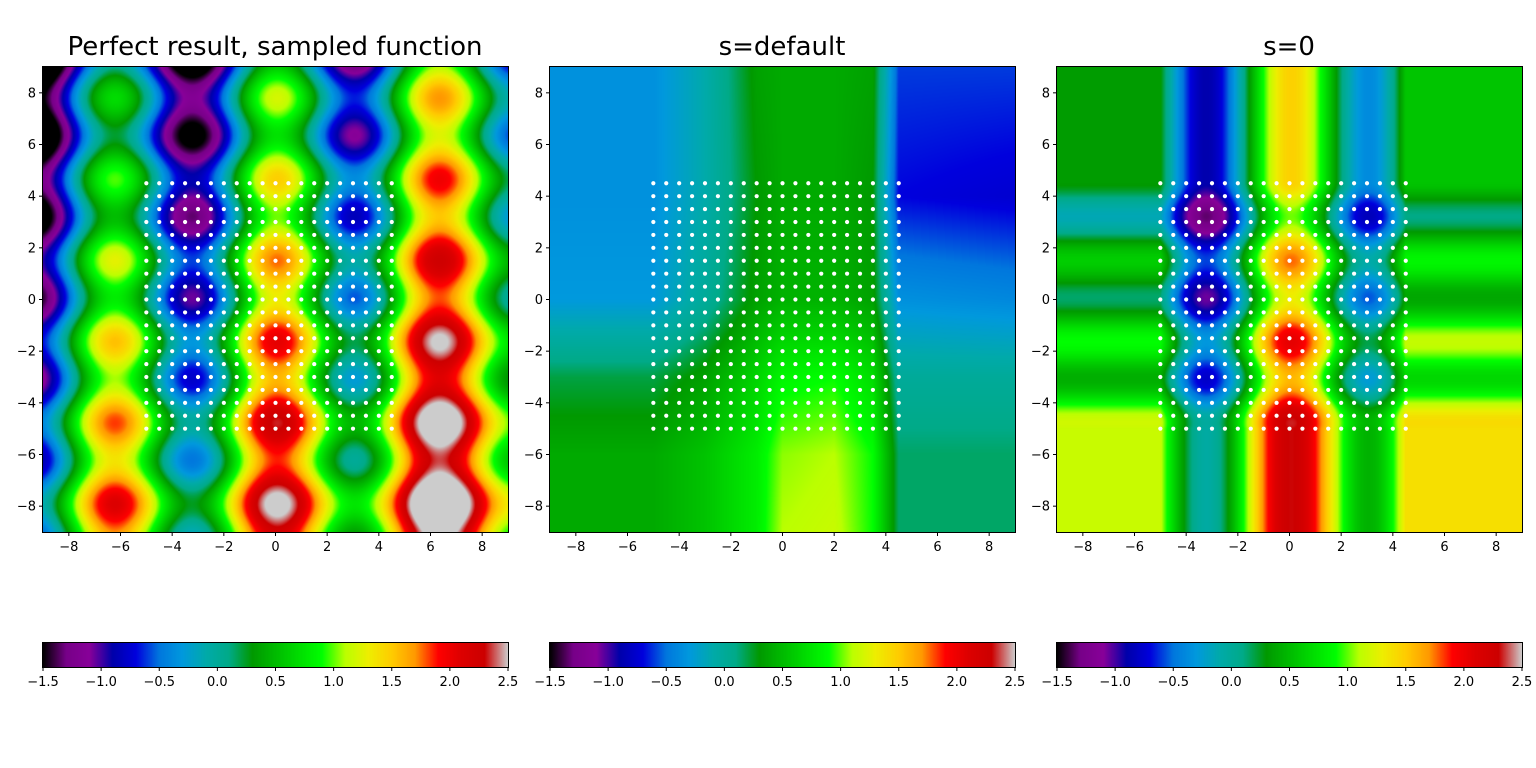 This screenshot has height=768, width=1536. What do you see at coordinates (327, 547) in the screenshot?
I see `x-tick-label: 2` at bounding box center [327, 547].